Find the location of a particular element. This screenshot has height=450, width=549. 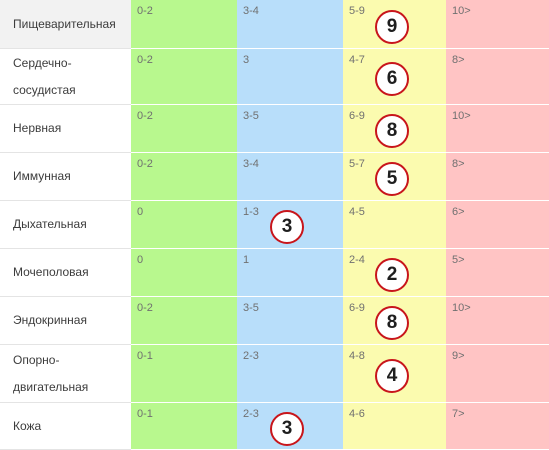

score-marker: 9 is located at coordinates (392, 27).